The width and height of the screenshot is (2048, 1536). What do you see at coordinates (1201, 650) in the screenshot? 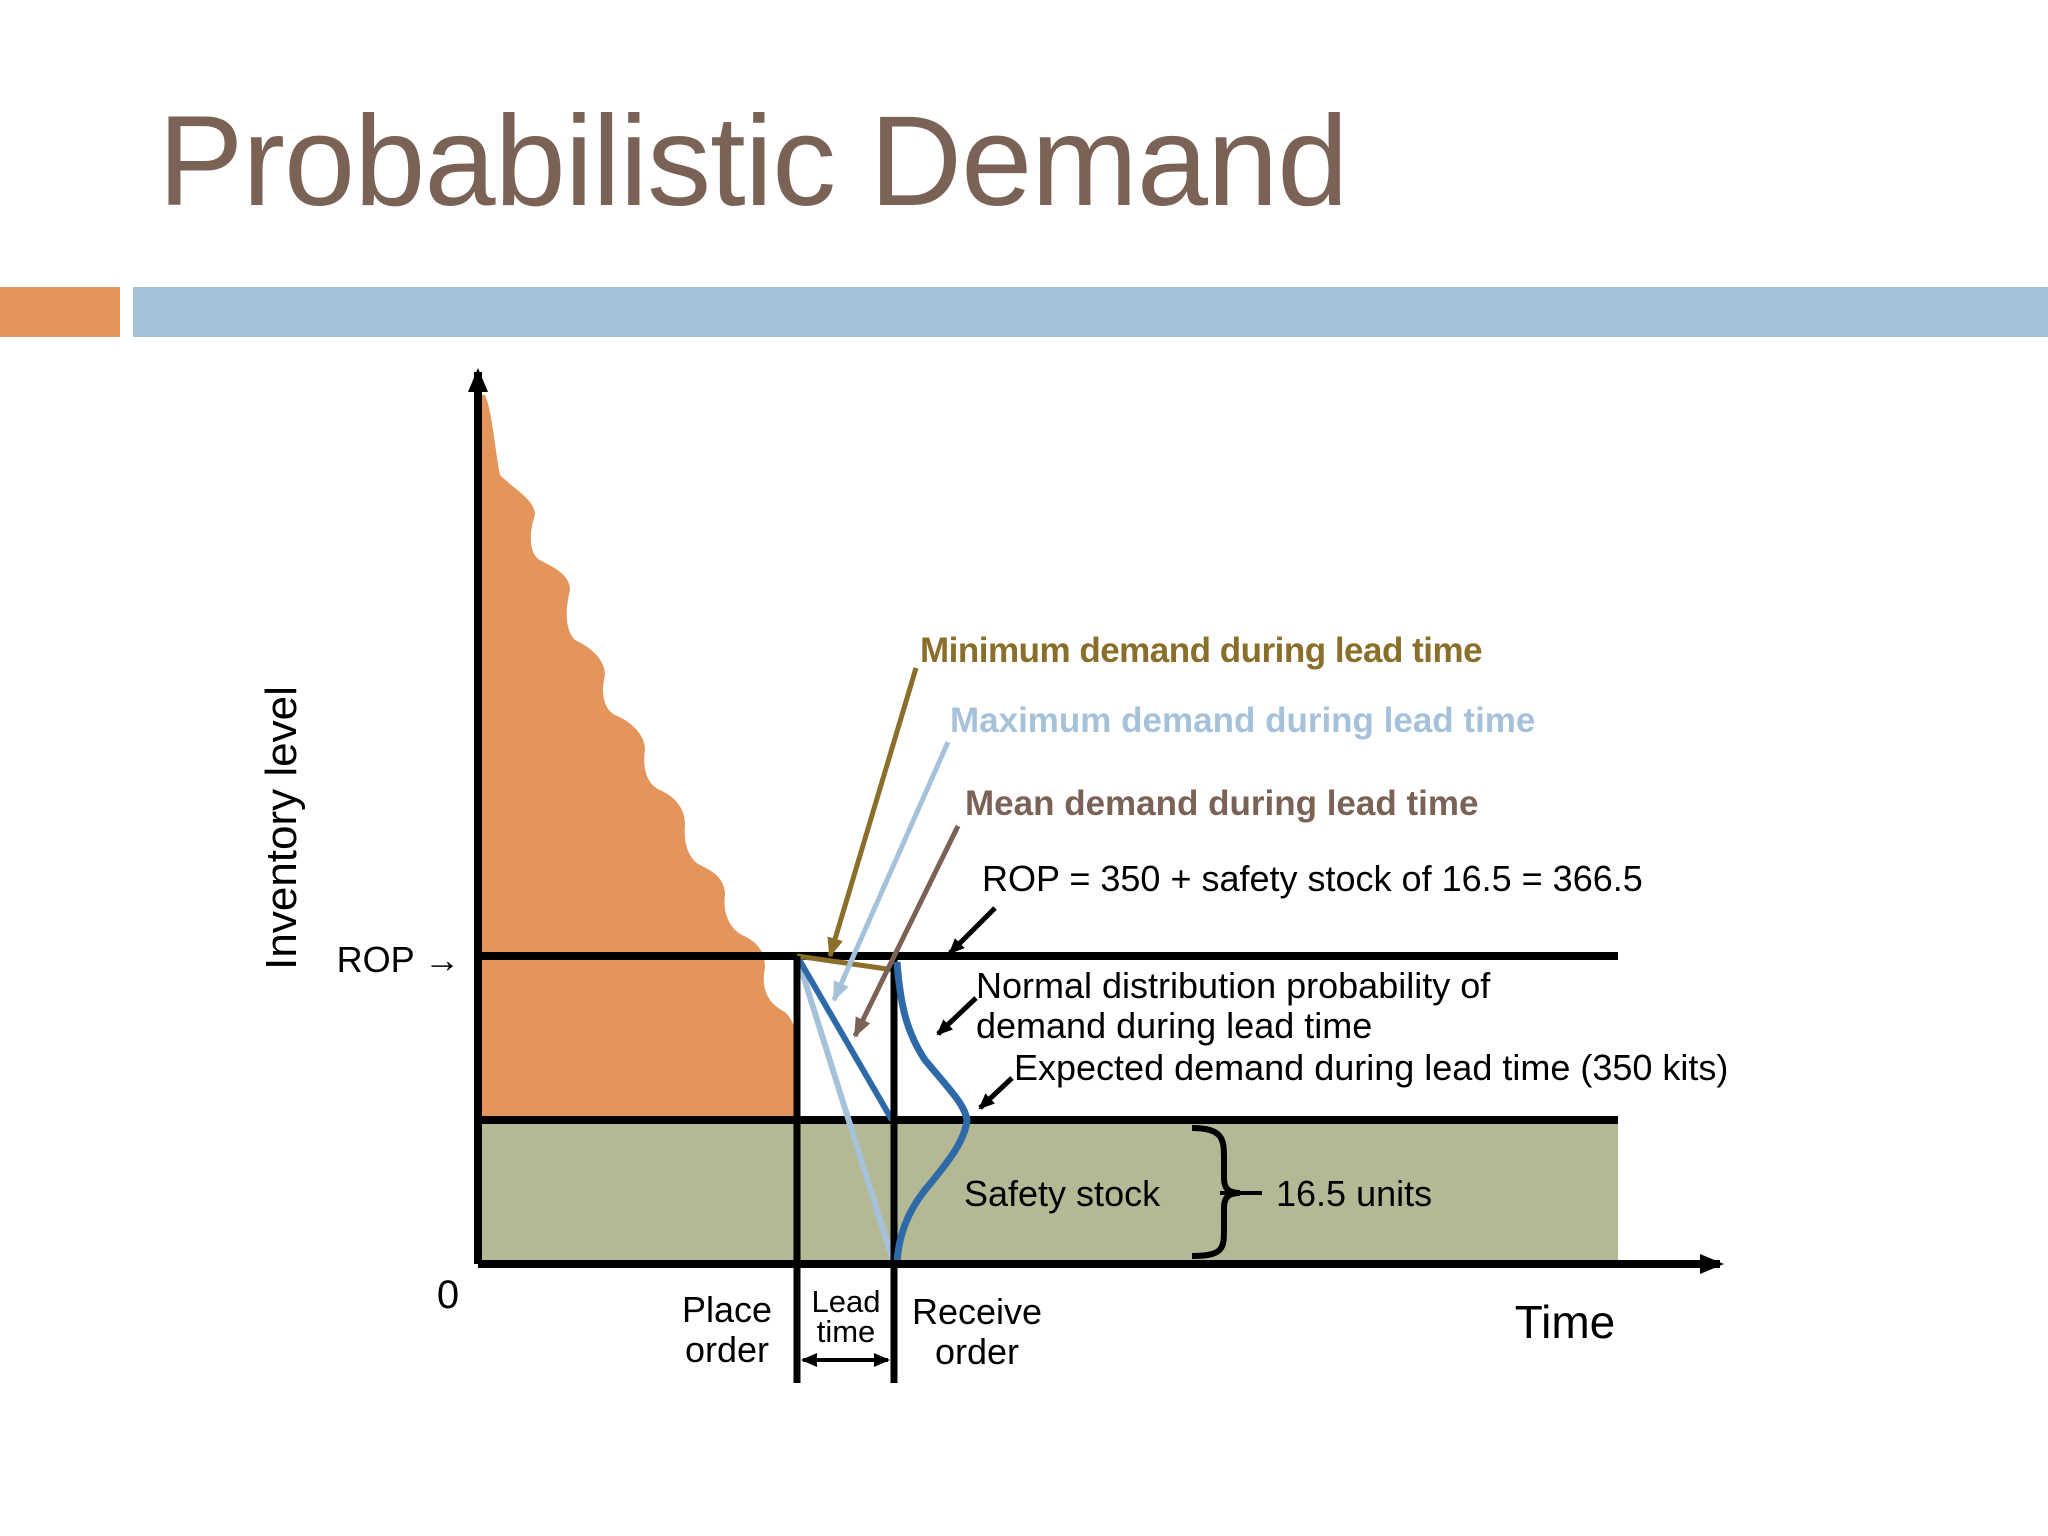
I see `legend-minimum: Minimum demand during lead time` at bounding box center [1201, 650].